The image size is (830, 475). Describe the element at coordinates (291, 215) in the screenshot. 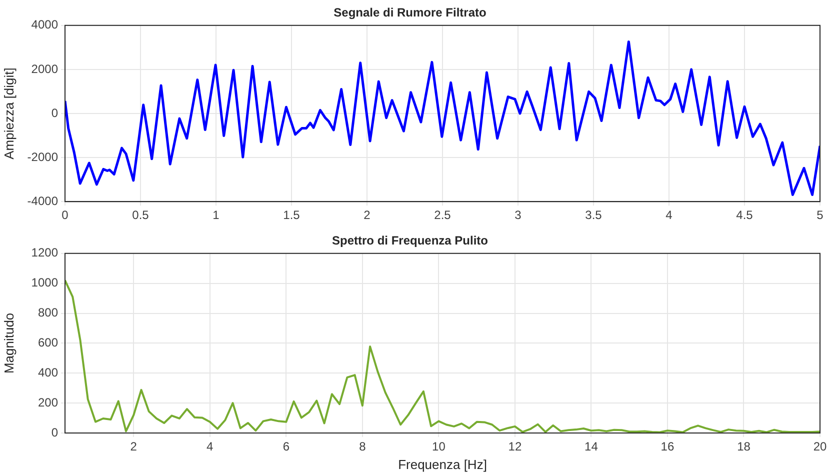

I see `x-tick-label: 1.5` at that location.